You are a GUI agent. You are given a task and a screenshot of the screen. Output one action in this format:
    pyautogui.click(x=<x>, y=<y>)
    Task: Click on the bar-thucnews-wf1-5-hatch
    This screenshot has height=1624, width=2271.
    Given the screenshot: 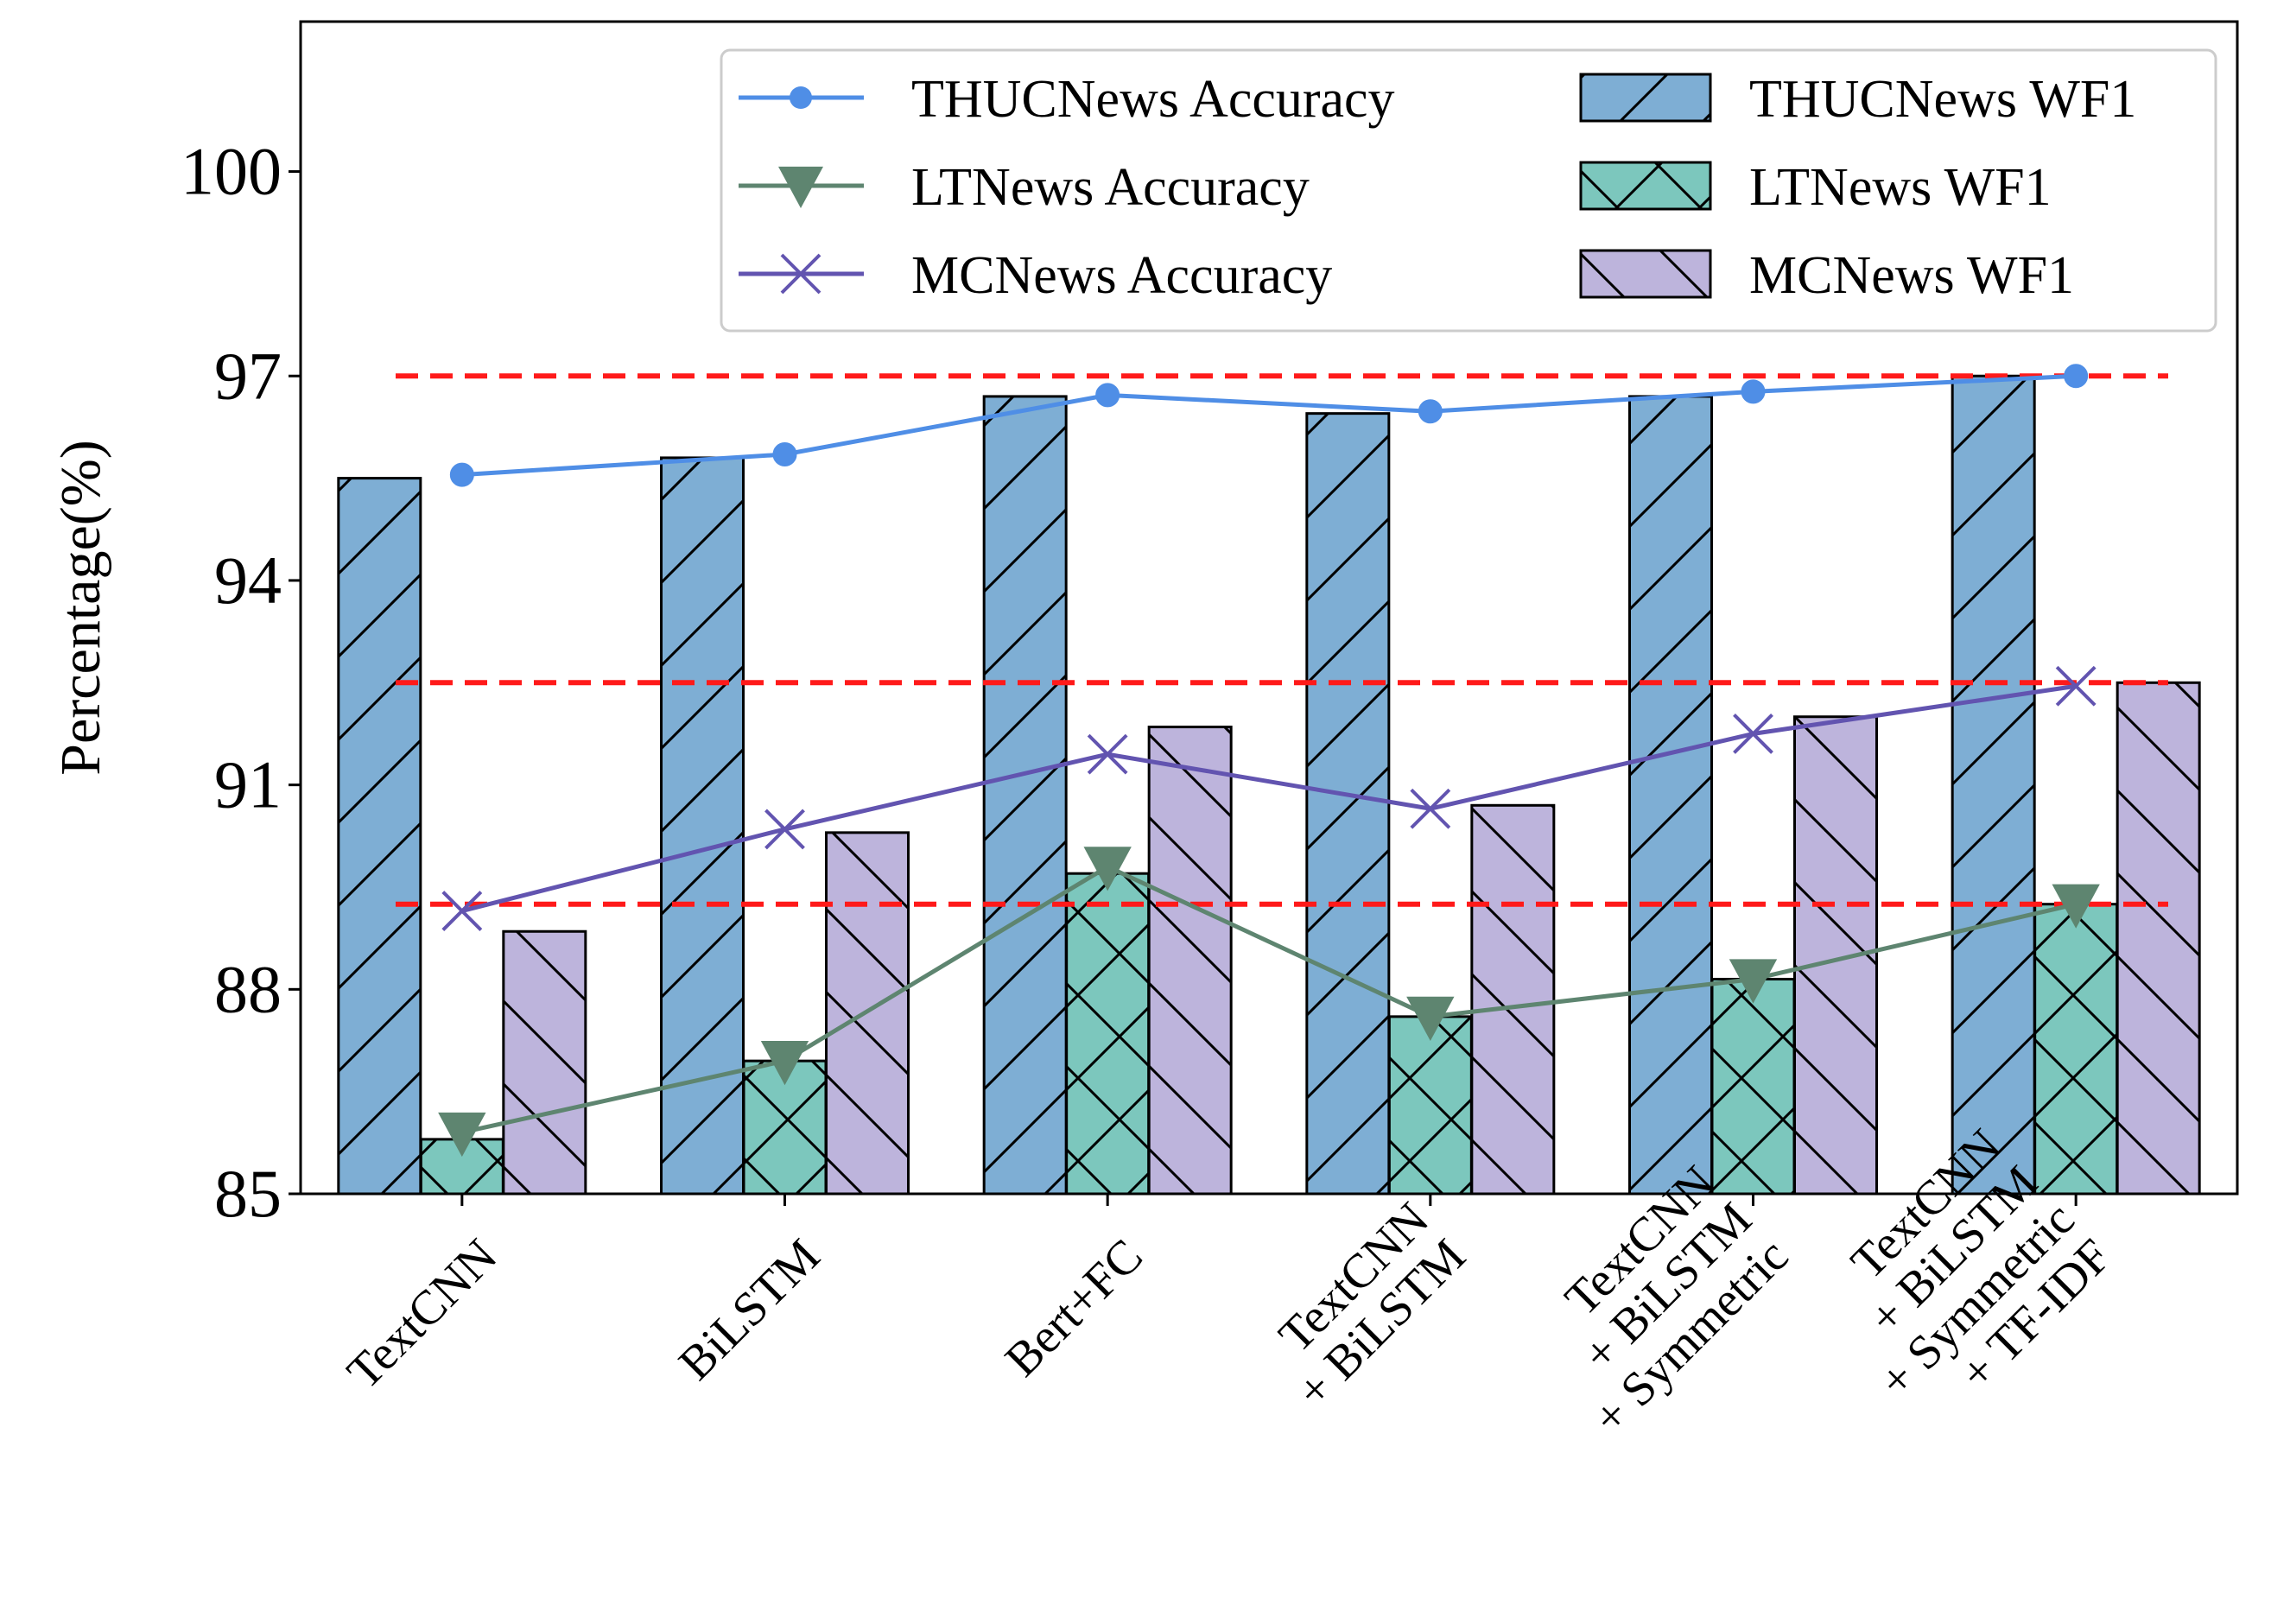 What is the action you would take?
    pyautogui.click(x=1994, y=785)
    